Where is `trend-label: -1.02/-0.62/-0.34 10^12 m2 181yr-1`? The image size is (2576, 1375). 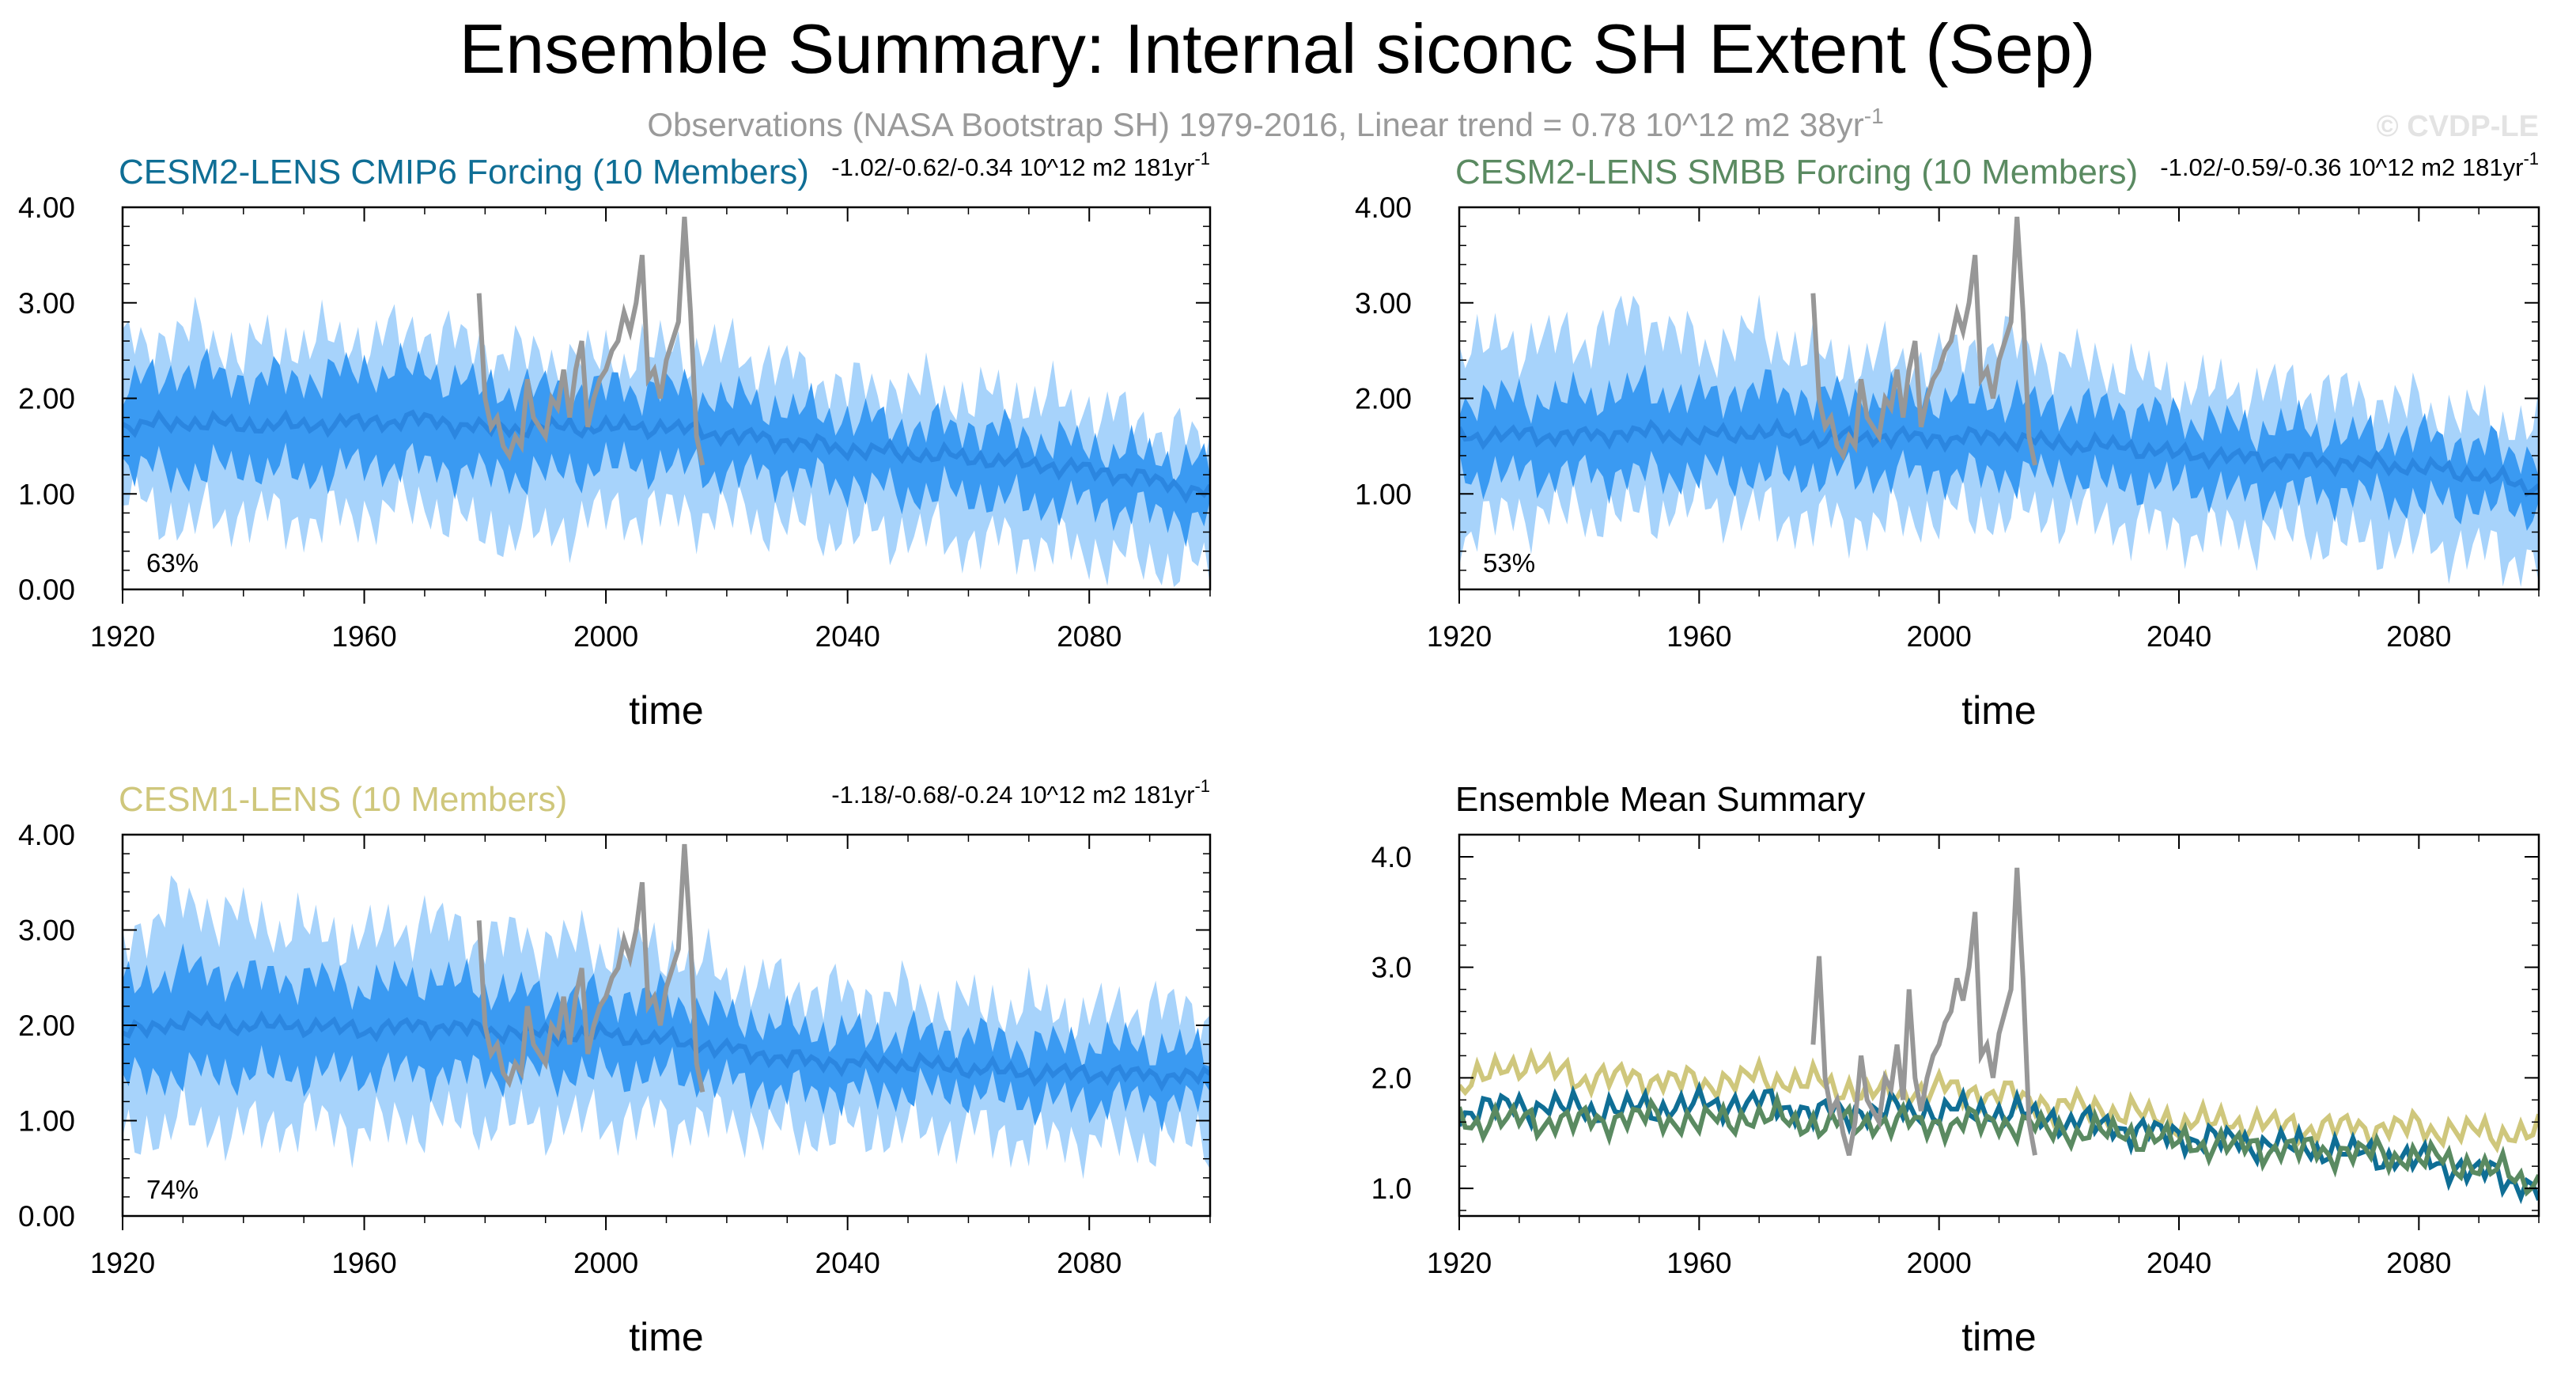
trend-label: -1.02/-0.62/-0.34 10^12 m2 181yr-1 is located at coordinates (1020, 165).